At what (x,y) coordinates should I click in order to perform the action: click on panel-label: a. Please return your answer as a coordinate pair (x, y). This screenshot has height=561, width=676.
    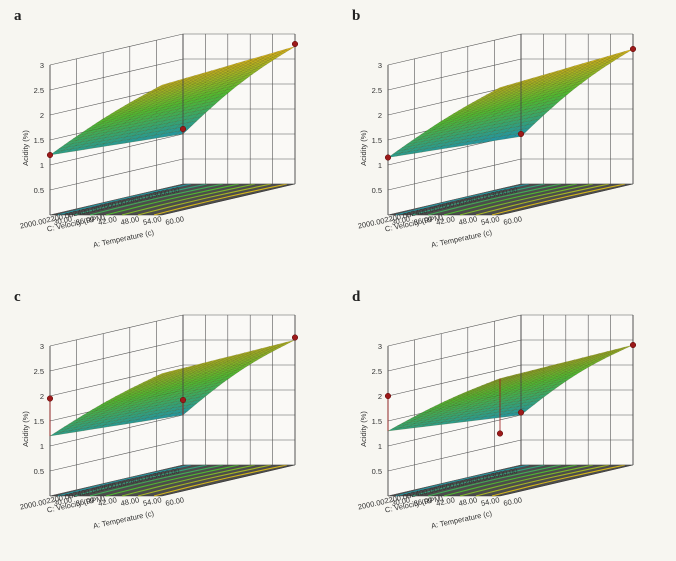
    Looking at the image, I should click on (18, 16).